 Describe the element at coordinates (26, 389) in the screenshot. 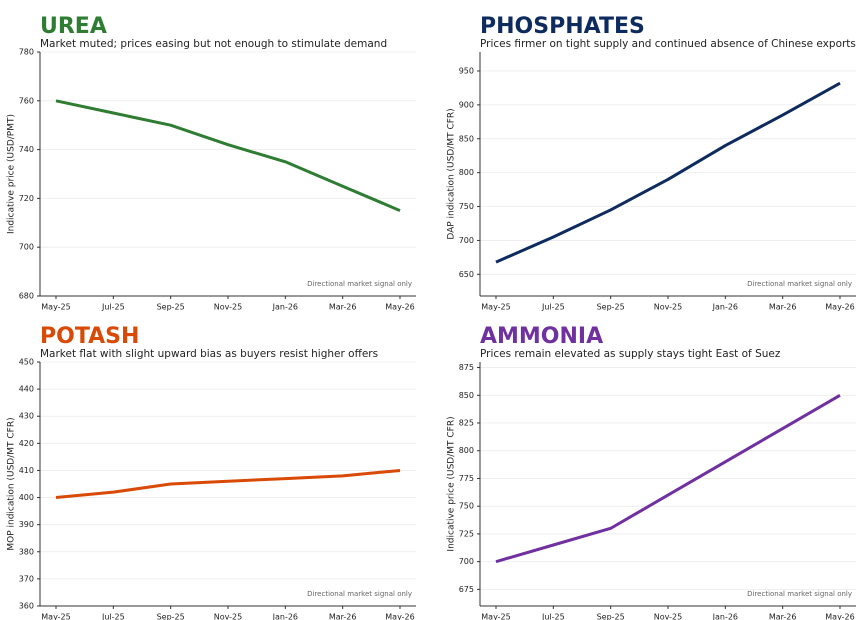

I see `y-tick-label: 440` at that location.